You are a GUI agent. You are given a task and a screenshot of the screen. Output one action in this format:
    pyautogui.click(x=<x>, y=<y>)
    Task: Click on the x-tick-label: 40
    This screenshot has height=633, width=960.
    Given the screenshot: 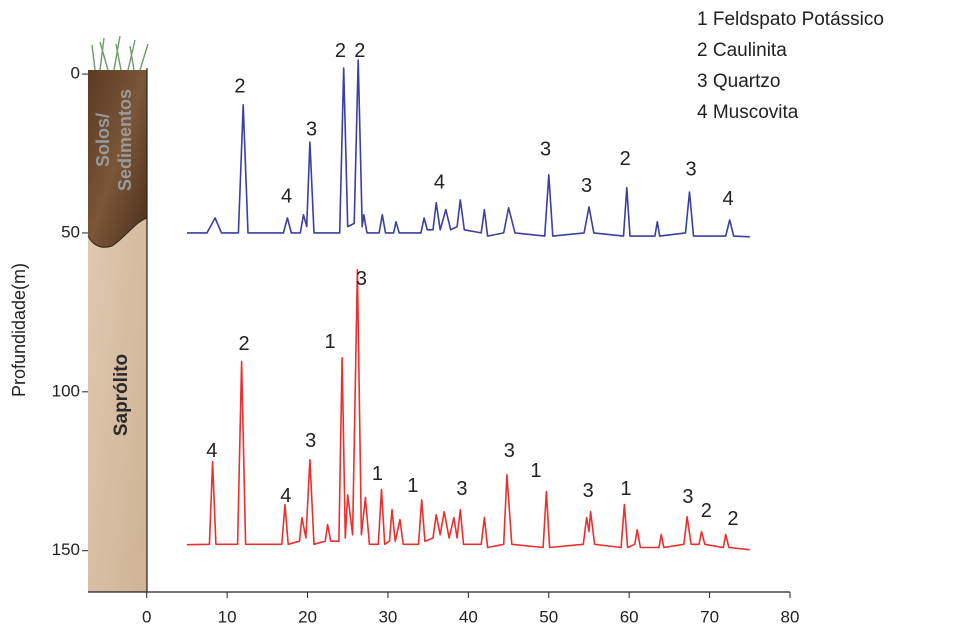 What is the action you would take?
    pyautogui.click(x=468, y=616)
    